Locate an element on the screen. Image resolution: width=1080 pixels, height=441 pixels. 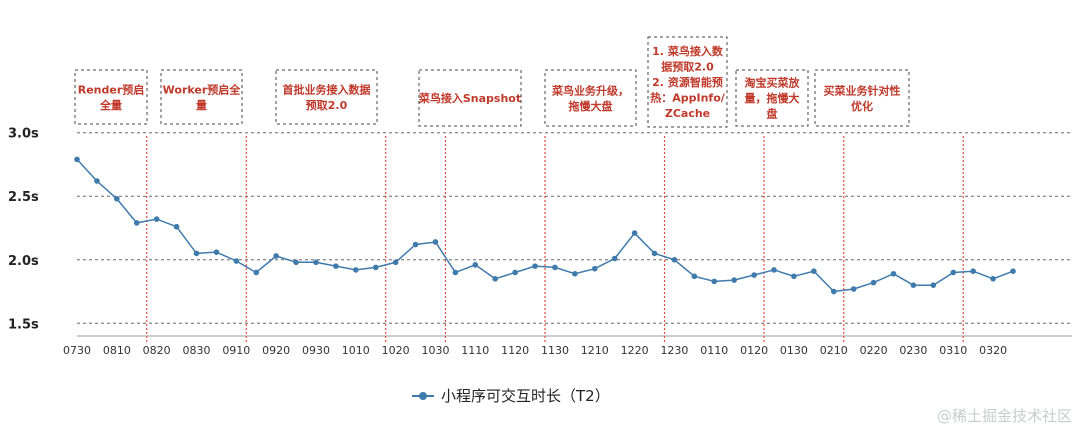
annotation-text: 量，拖慢大 is located at coordinates (772, 98).